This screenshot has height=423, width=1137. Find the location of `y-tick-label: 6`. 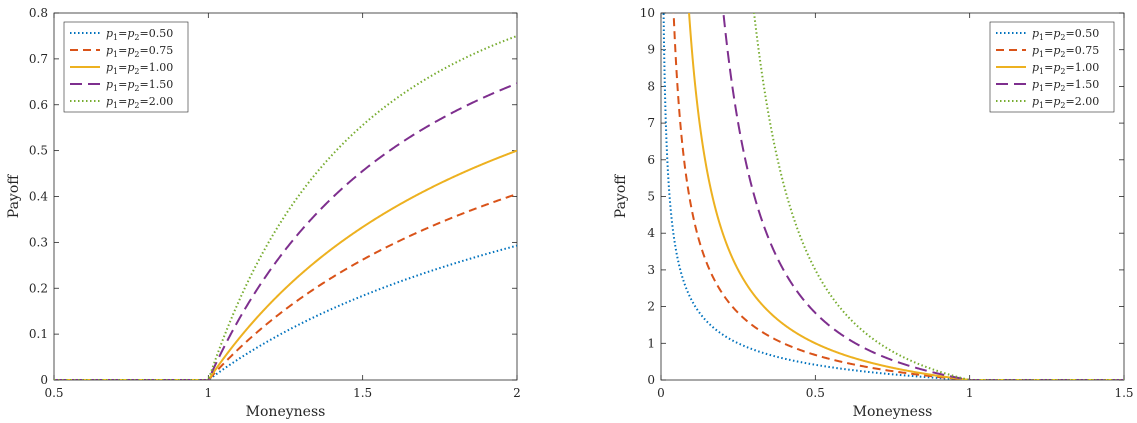

y-tick-label: 6 is located at coordinates (651, 160).